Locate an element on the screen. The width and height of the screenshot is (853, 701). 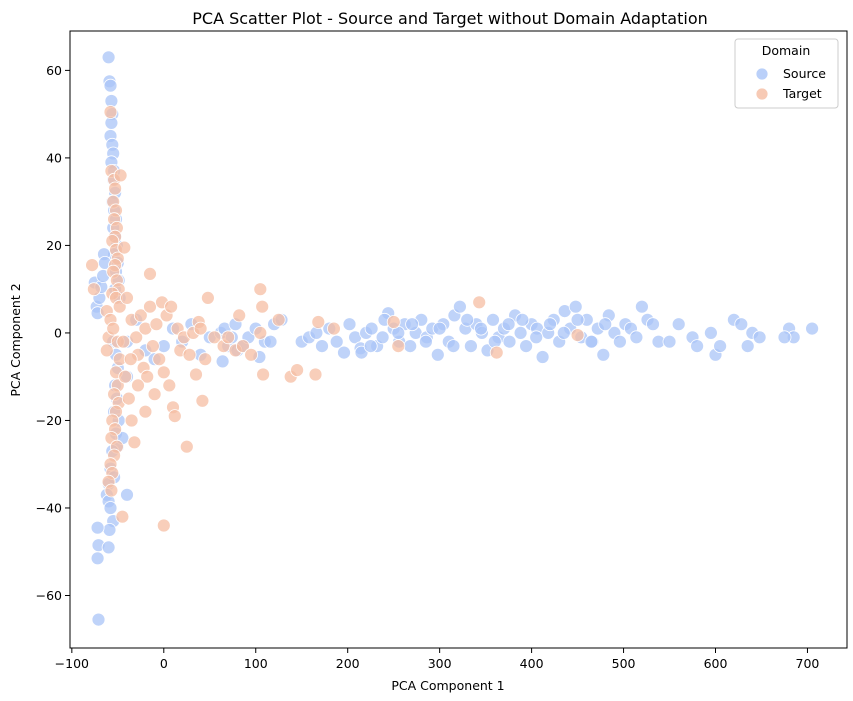
legend-title: Domain is located at coordinates (786, 50).